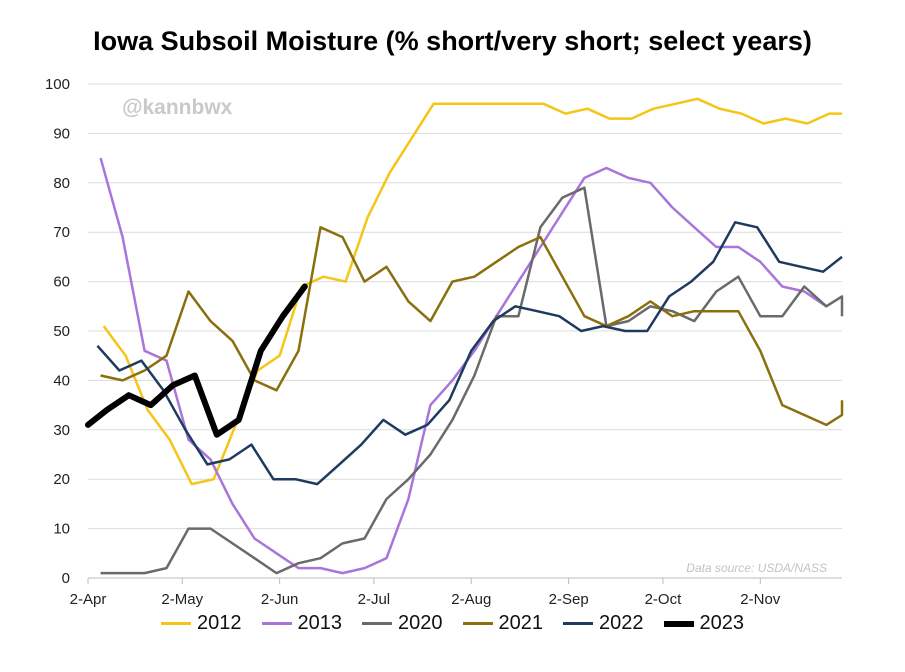  Describe the element at coordinates (61, 133) in the screenshot. I see `y-tick-label: 90` at that location.